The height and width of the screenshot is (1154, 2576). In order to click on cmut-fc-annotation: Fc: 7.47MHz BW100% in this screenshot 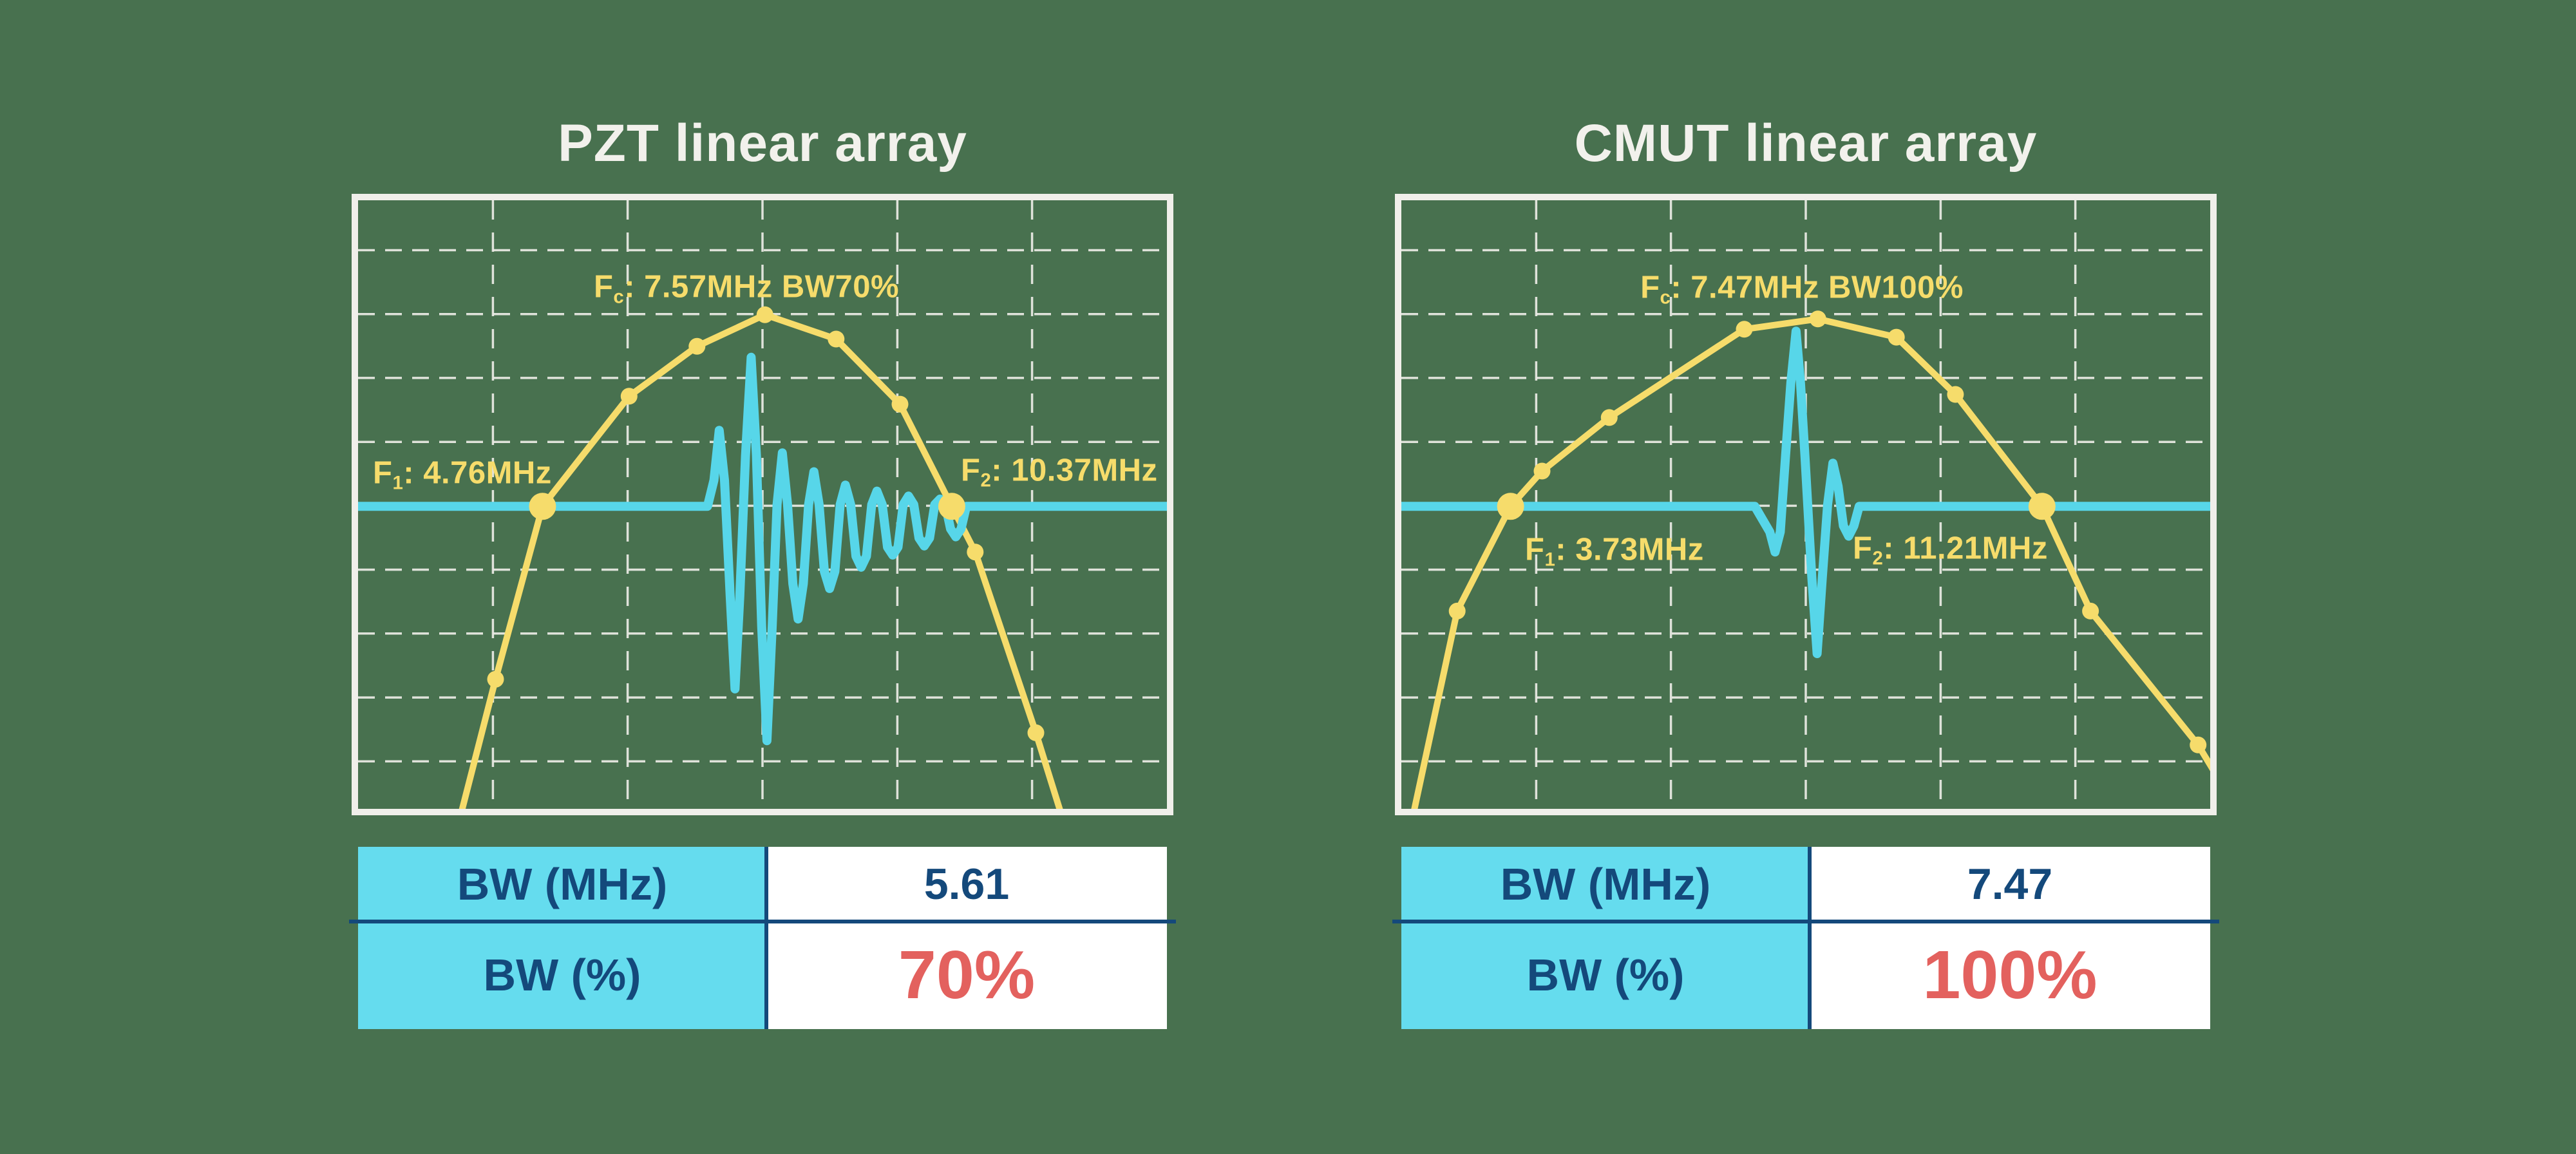, I will do `click(1802, 289)`.